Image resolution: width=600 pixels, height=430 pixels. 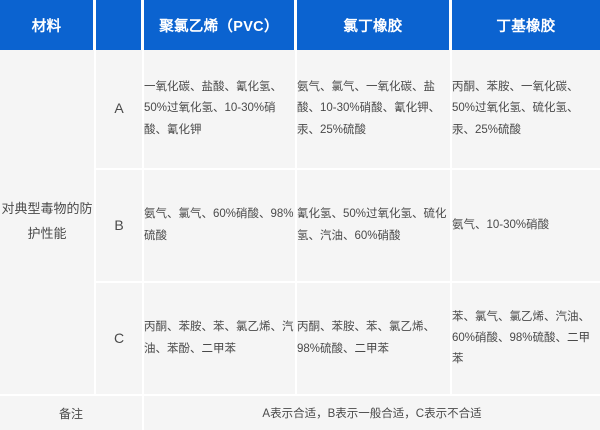 What do you see at coordinates (220, 110) in the screenshot?
I see `cell-a-pvc: 一氧化碳、盐酸、氰化氢、50%过氧化氢、10-30%硝酸、氰化钾` at bounding box center [220, 110].